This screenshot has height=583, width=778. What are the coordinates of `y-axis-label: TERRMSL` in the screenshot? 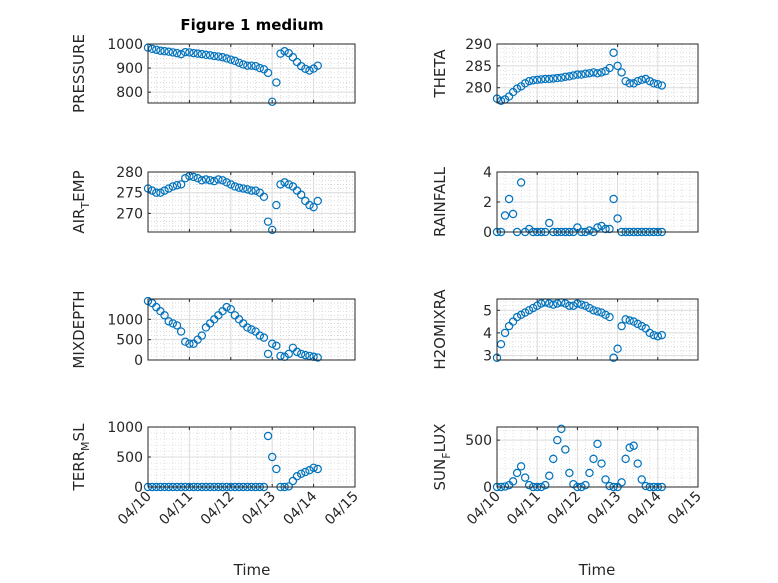 It's located at (81, 457).